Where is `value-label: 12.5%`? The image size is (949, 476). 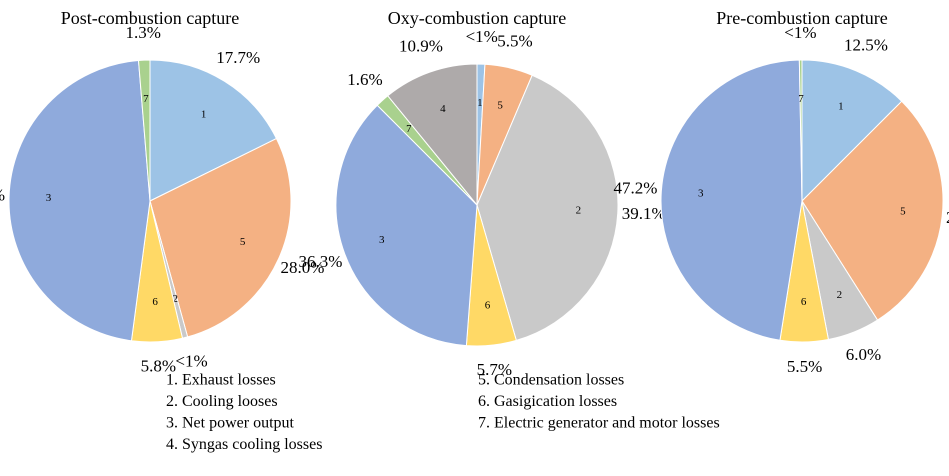 value-label: 12.5% is located at coordinates (866, 45).